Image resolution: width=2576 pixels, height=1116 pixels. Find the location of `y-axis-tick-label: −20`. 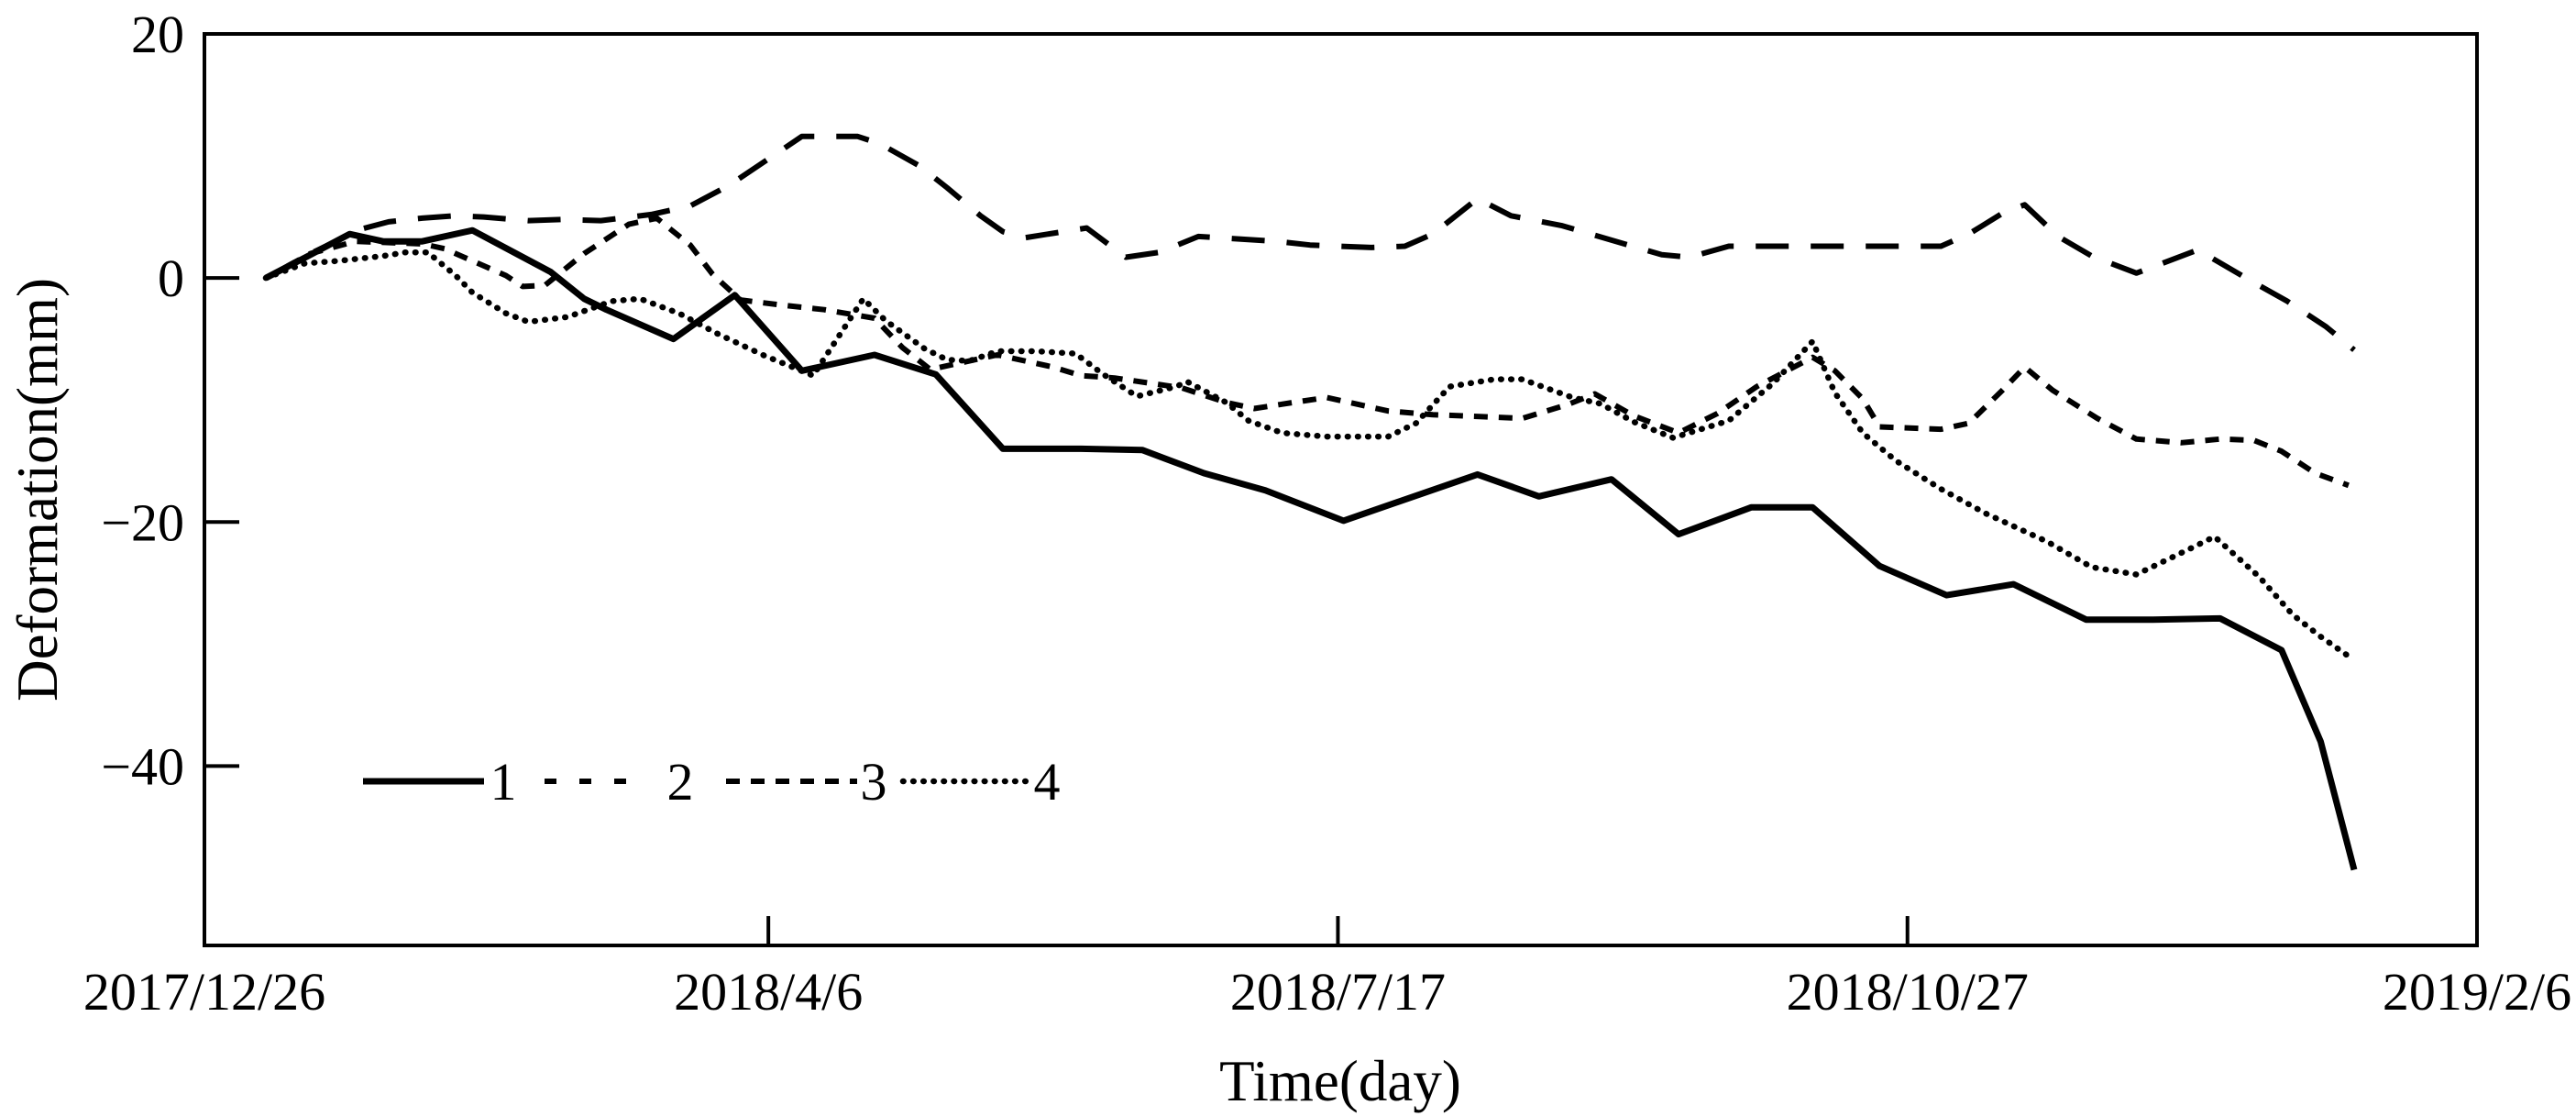

y-axis-tick-label: −20 is located at coordinates (142, 522).